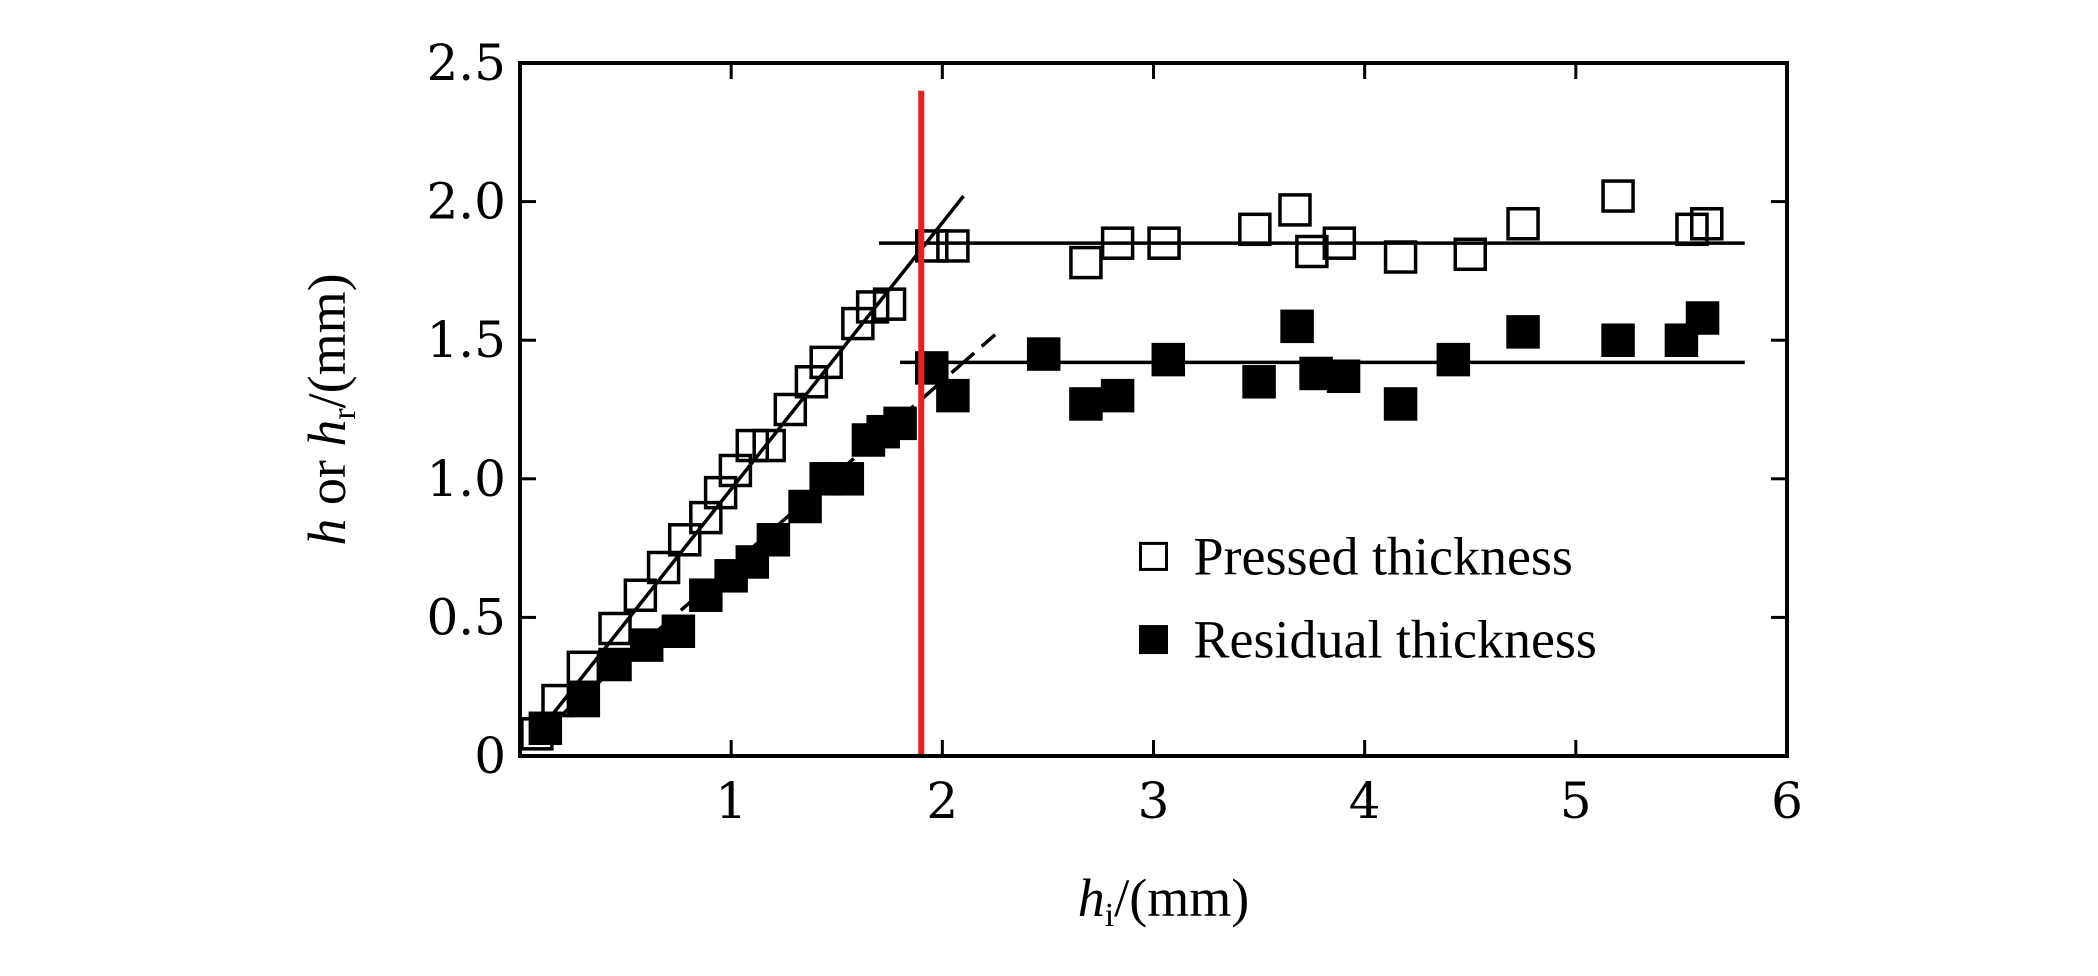  What do you see at coordinates (1154, 801) in the screenshot?
I see `x-tick-label-2: 3` at bounding box center [1154, 801].